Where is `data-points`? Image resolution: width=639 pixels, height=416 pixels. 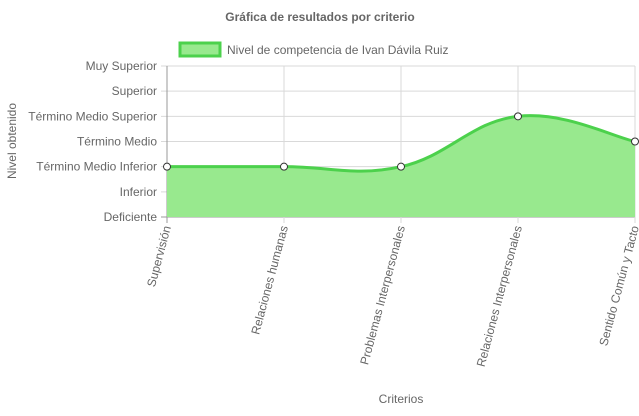 data-points is located at coordinates (401, 141).